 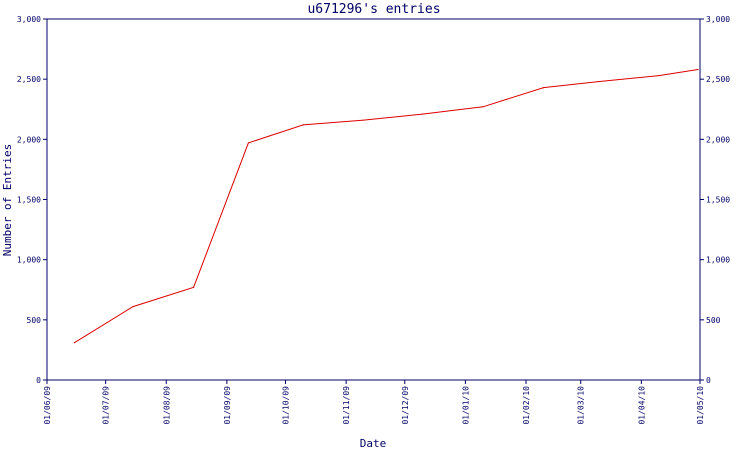 What do you see at coordinates (373, 9) in the screenshot?
I see `chart-title: u671296's entries` at bounding box center [373, 9].